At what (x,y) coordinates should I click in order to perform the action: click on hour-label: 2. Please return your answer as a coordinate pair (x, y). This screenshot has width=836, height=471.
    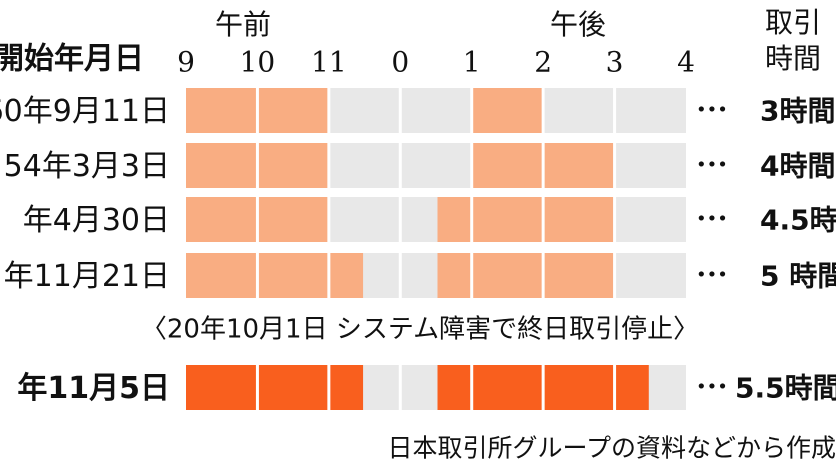
    Looking at the image, I should click on (543, 62).